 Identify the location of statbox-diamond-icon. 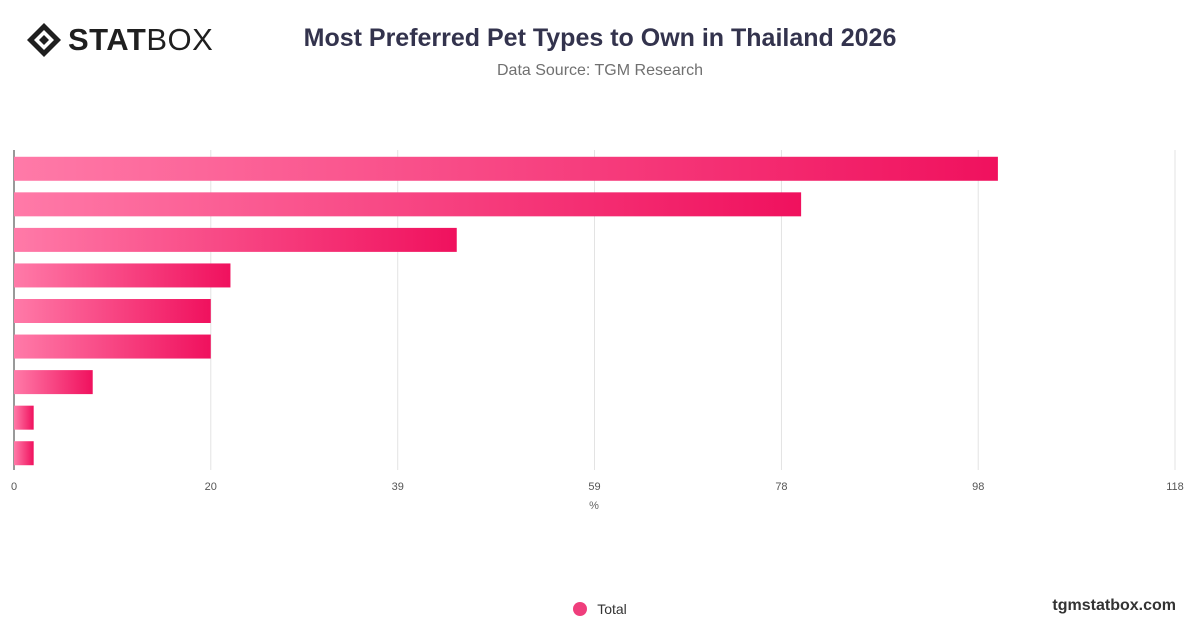
(44, 40).